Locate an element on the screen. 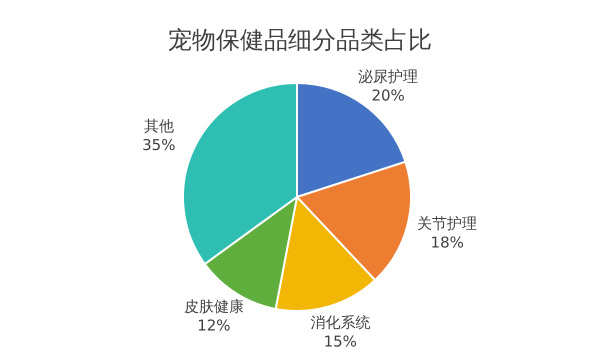  slice-label: 其他 is located at coordinates (159, 125).